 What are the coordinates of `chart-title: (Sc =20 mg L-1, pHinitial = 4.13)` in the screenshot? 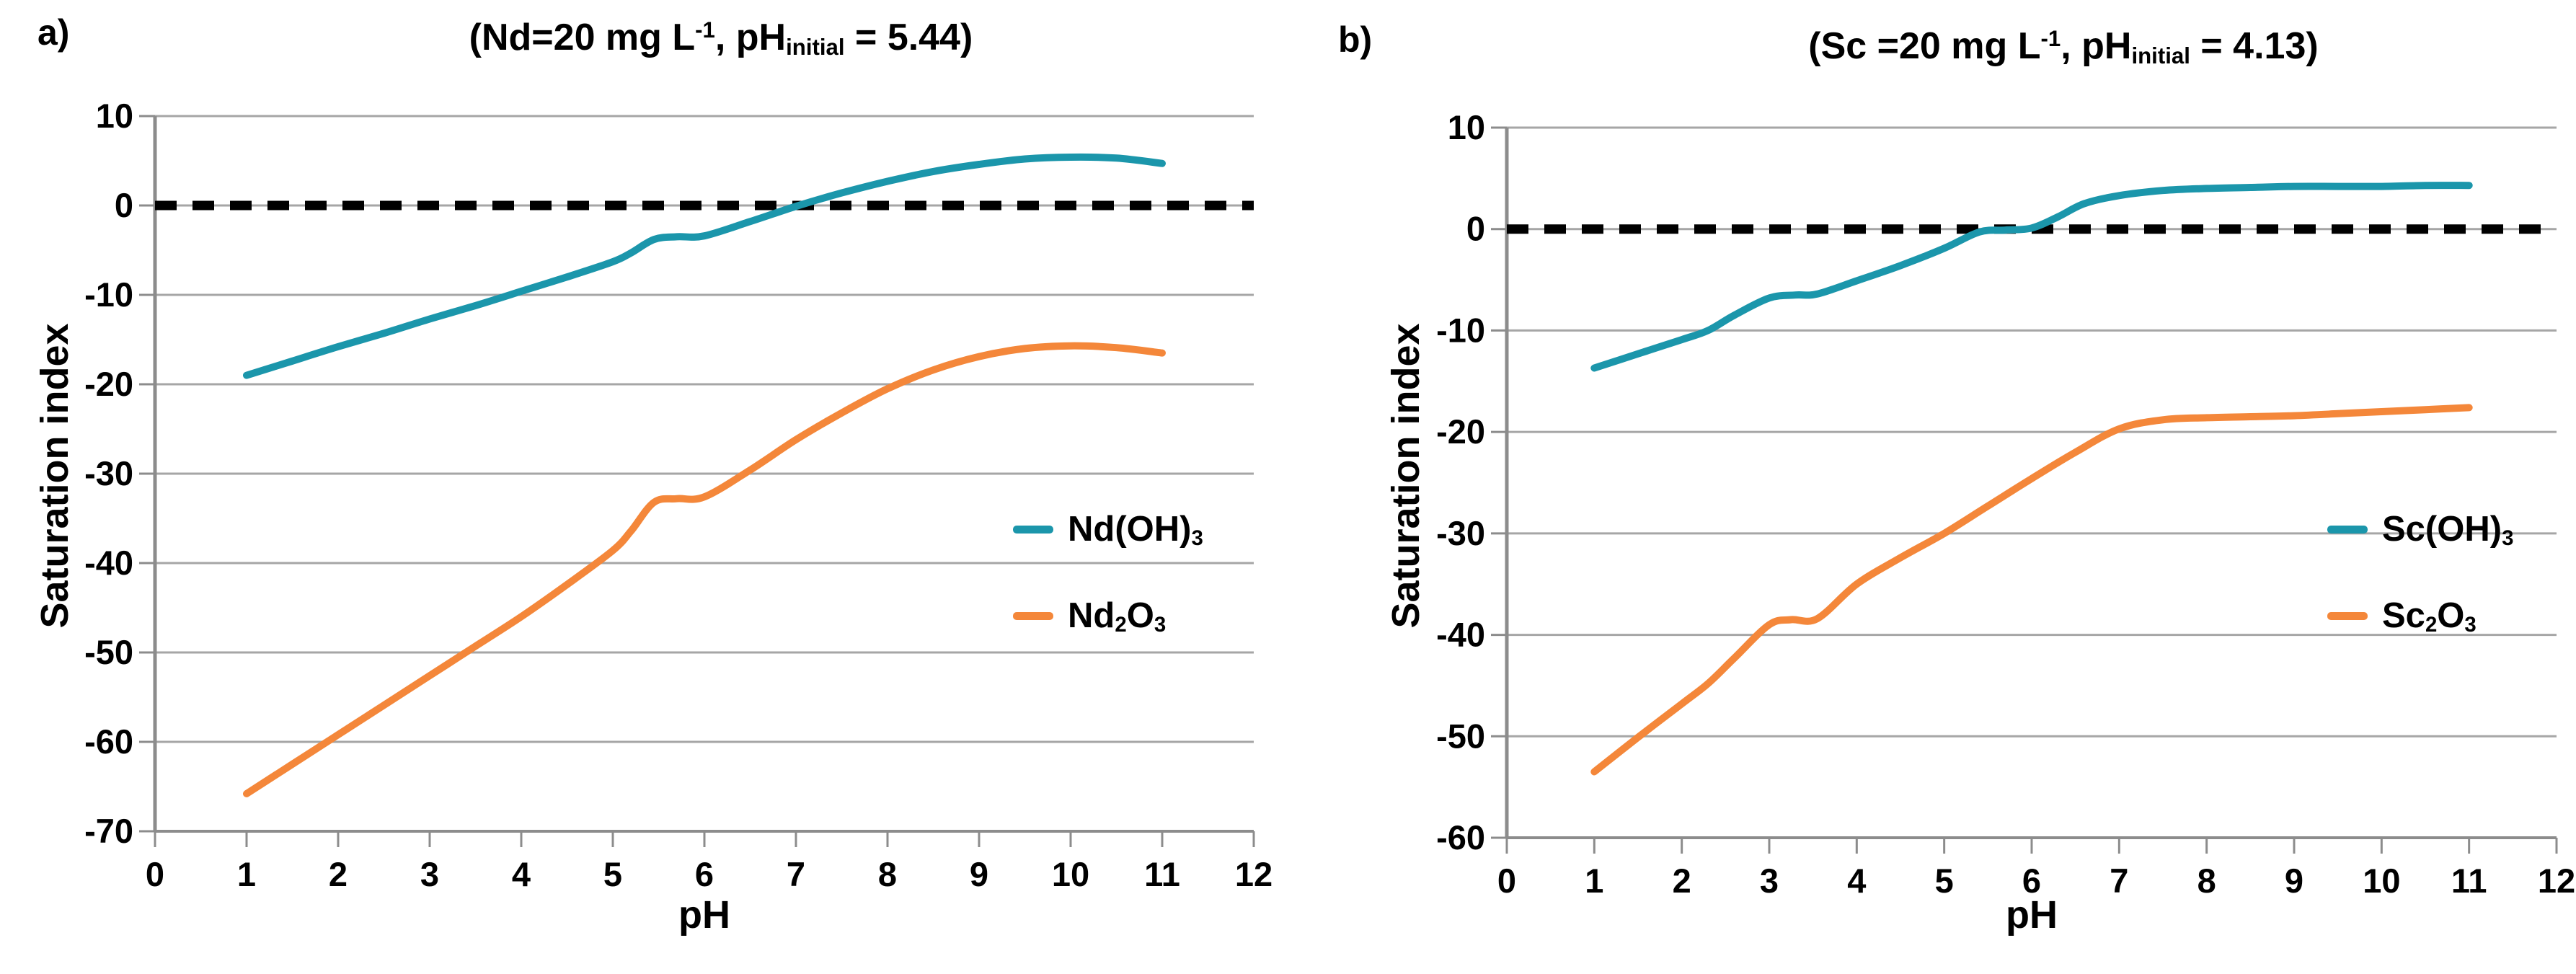 It's located at (2063, 46).